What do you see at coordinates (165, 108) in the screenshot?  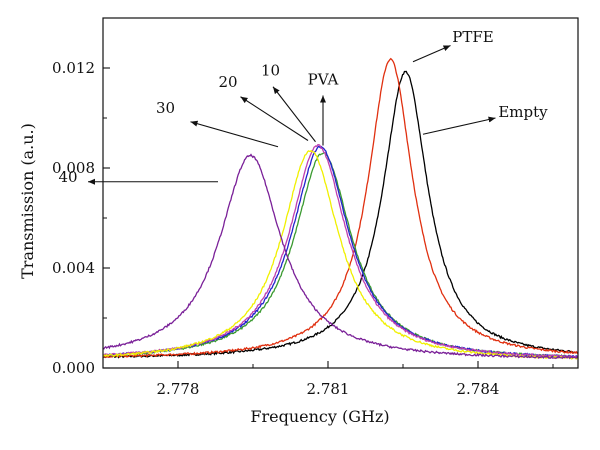 I see `annotation-label-30: 30` at bounding box center [165, 108].